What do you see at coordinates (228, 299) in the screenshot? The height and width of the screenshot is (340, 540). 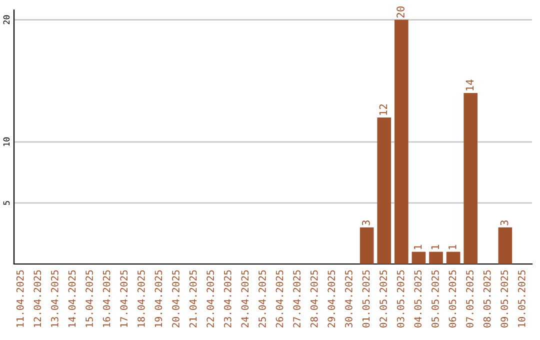 I see `x-tick-label: 23.04.2025` at bounding box center [228, 299].